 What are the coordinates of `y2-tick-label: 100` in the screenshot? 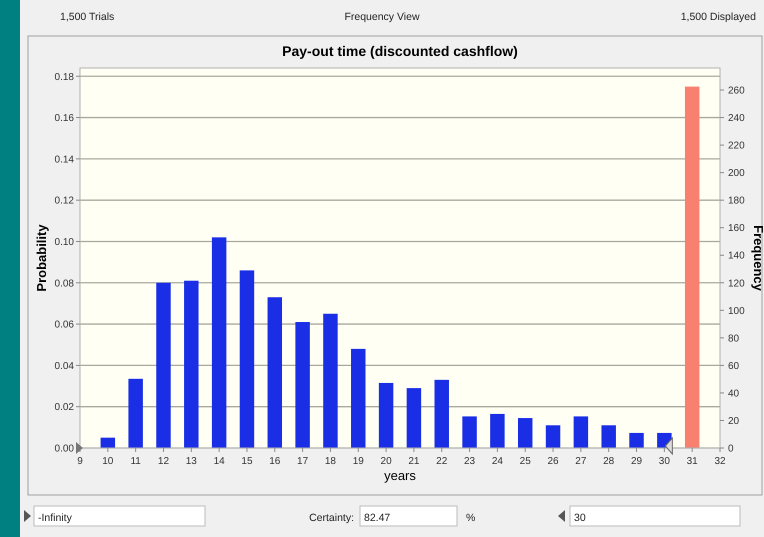 It's located at (737, 311).